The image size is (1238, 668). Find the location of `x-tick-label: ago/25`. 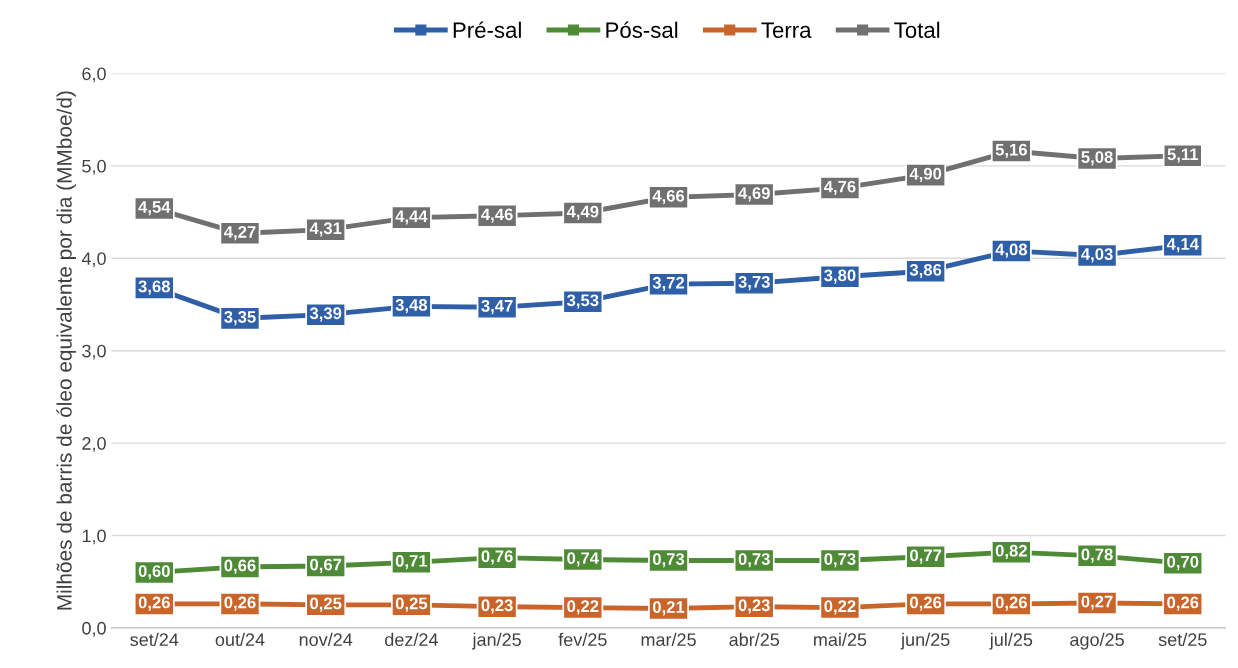

x-tick-label: ago/25 is located at coordinates (1097, 641).